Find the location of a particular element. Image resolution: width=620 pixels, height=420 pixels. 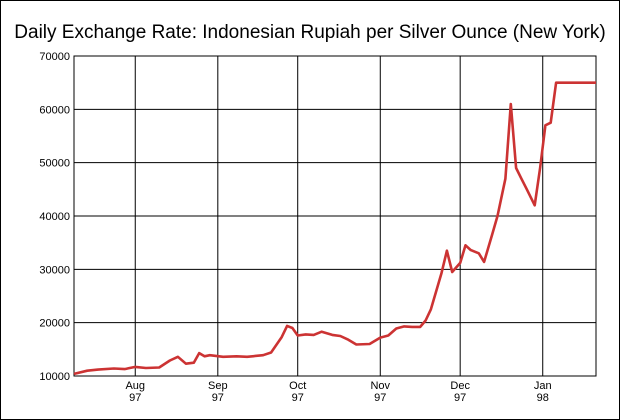

x-tick-month: Aug is located at coordinates (135, 386).